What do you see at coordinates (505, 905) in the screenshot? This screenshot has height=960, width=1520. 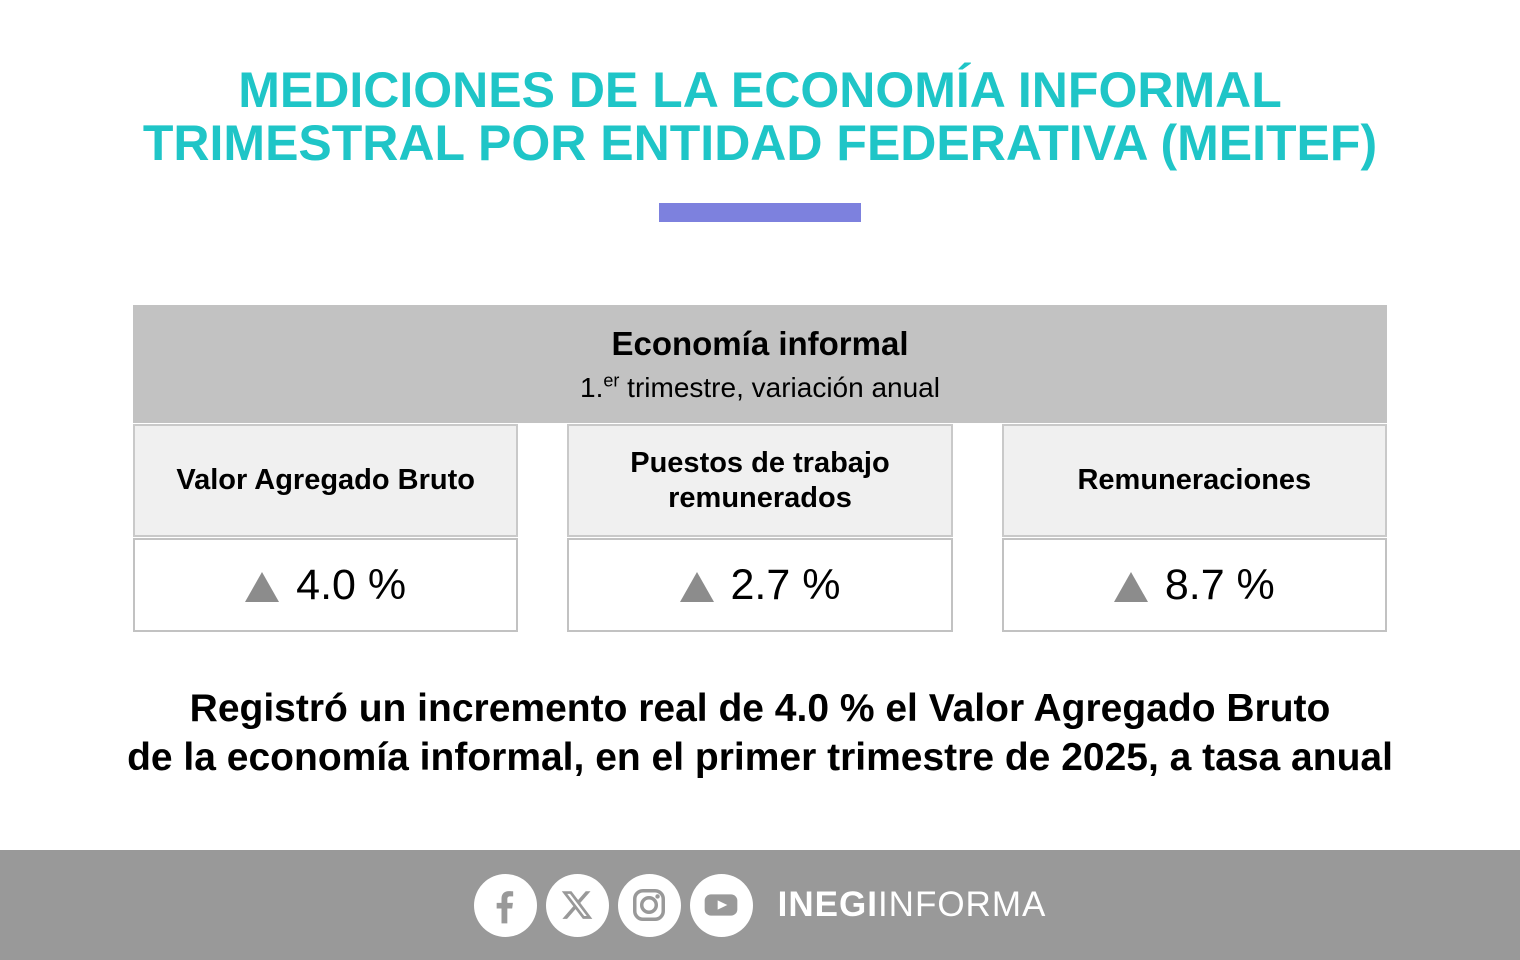 I see `facebook-icon` at bounding box center [505, 905].